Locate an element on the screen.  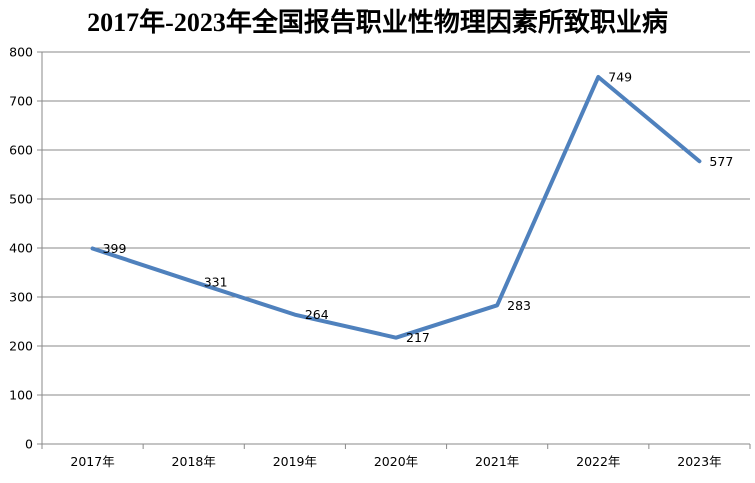
chart-title: 2017年-2023年全国报告职业性物理因素所致职业病 is located at coordinates (377, 22).